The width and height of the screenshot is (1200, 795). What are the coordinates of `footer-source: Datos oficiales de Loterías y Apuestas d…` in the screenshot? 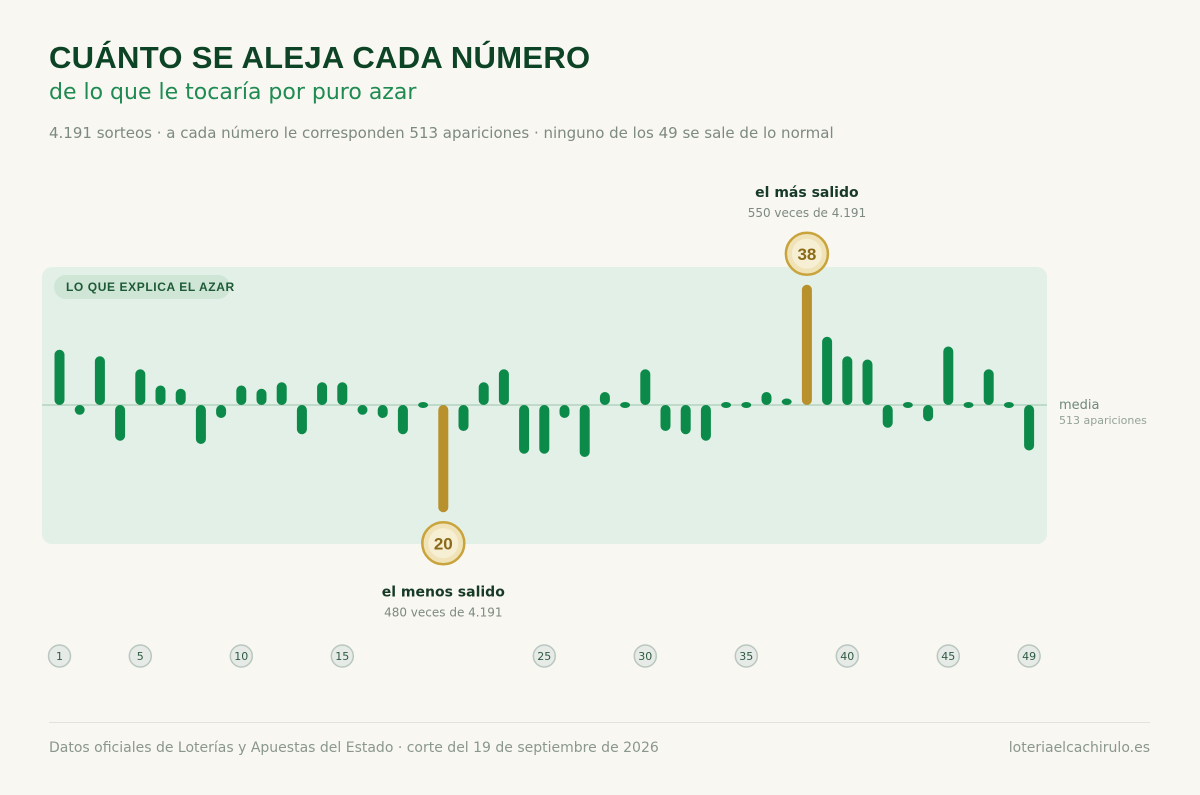 It's located at (354, 748).